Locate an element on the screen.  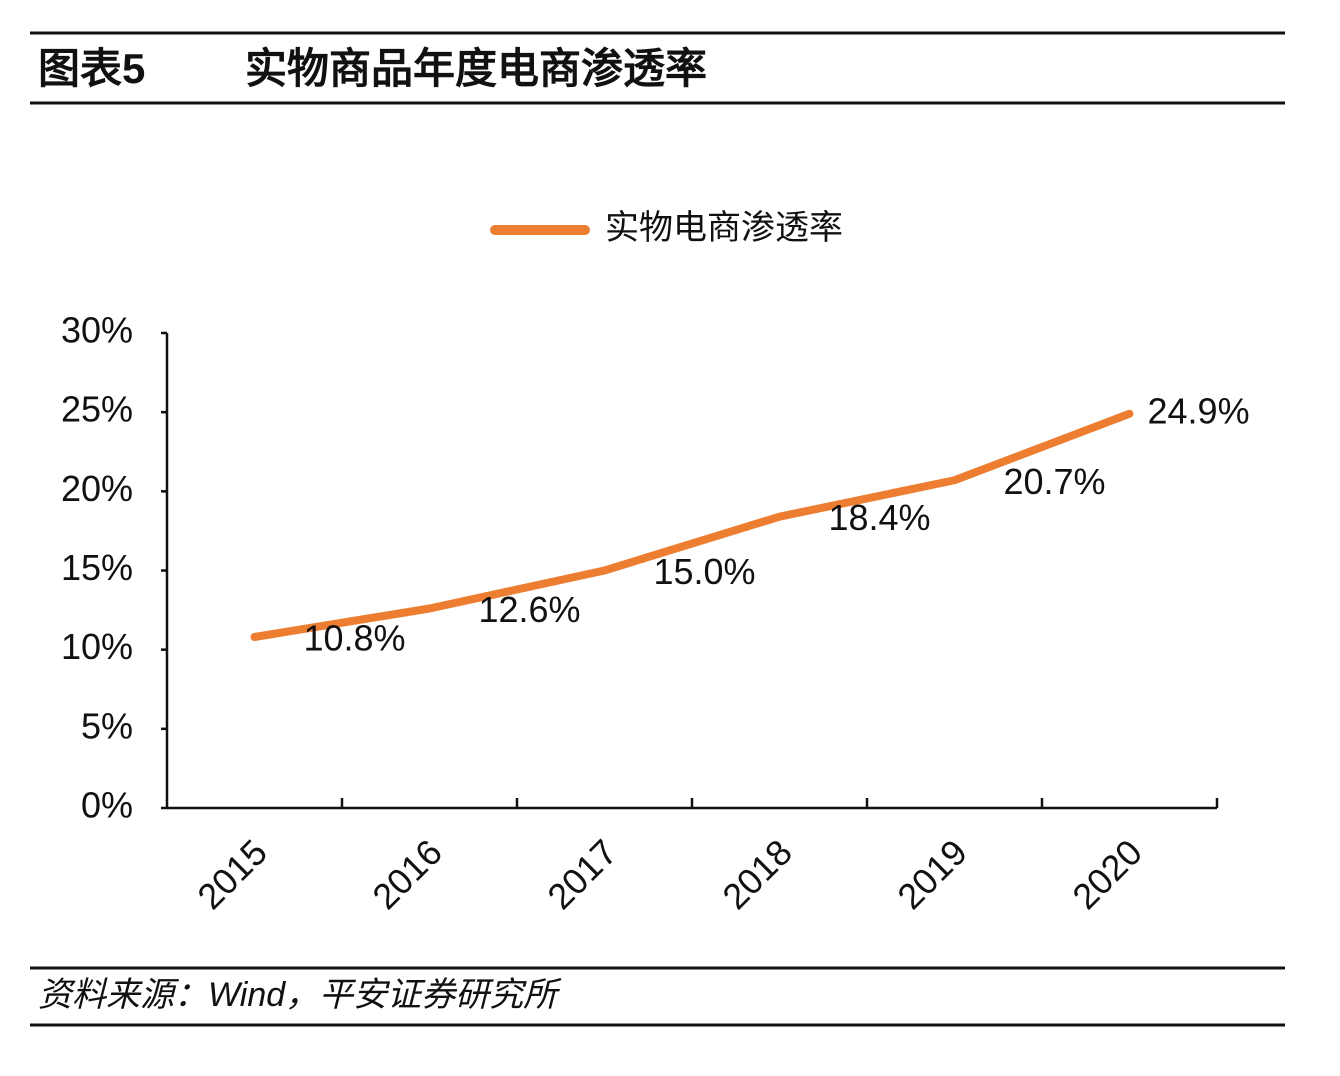
x-tick-label: 2020 is located at coordinates (1107, 874).